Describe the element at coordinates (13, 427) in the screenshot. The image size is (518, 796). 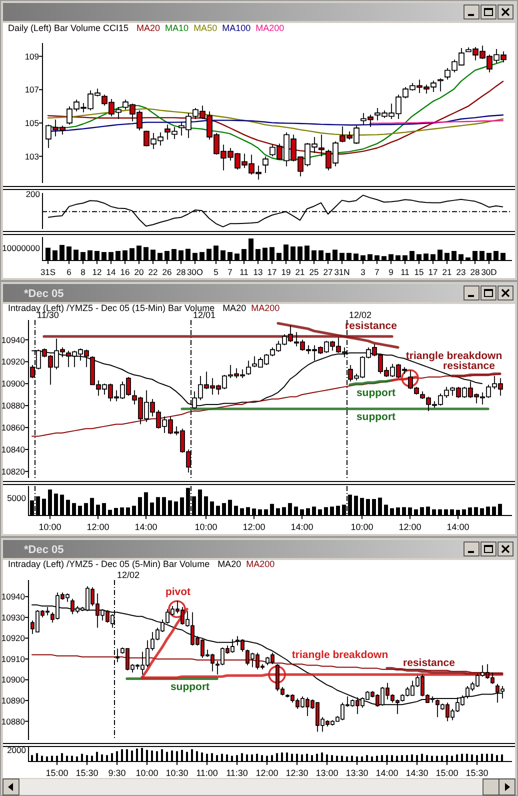
I see `y-tick-label: 10860` at that location.